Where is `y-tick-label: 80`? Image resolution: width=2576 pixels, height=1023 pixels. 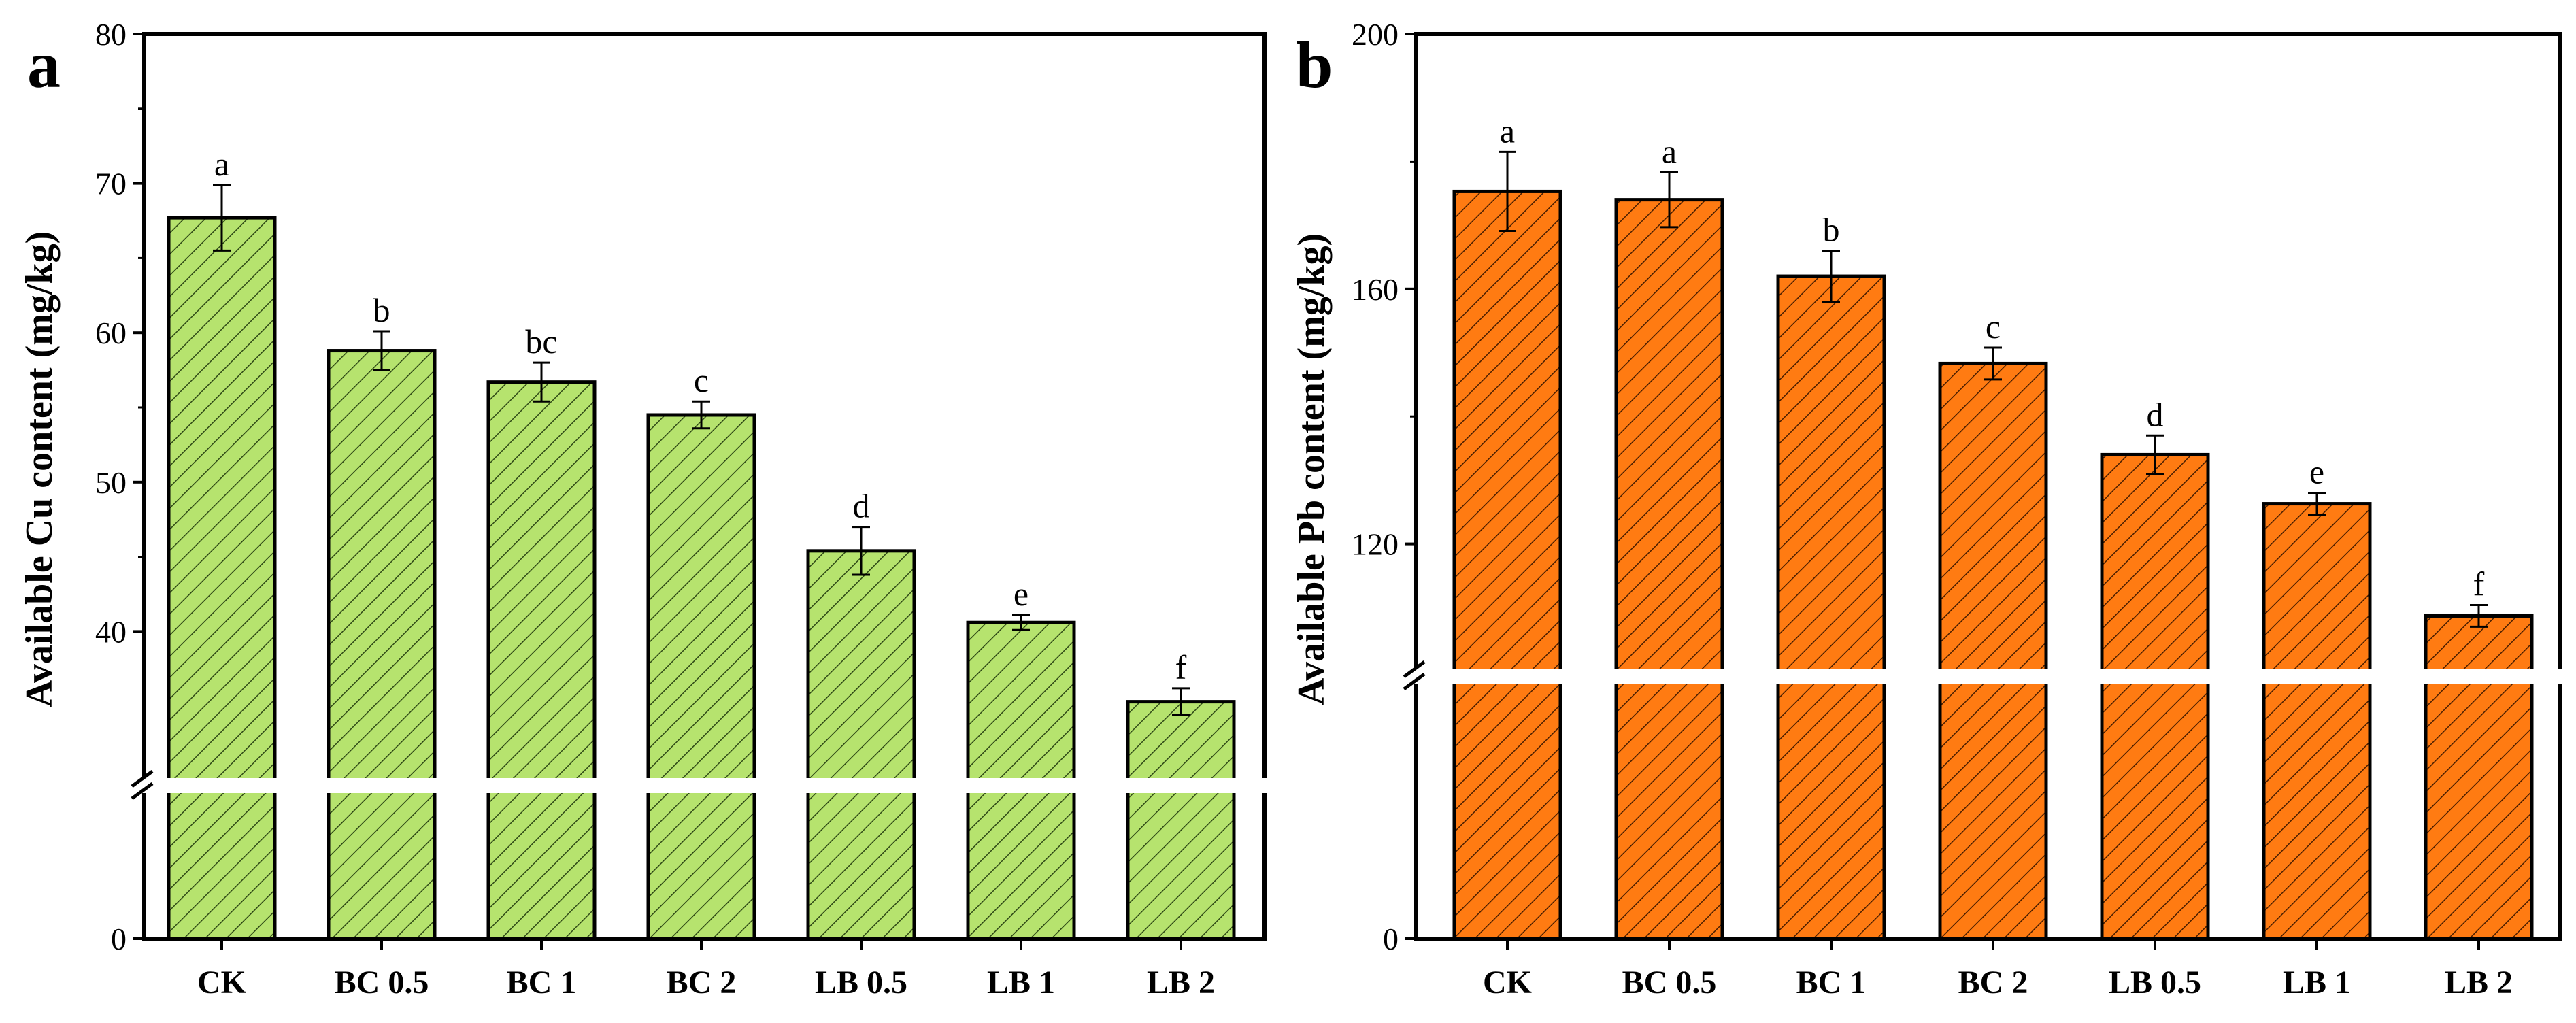 y-tick-label: 80 is located at coordinates (111, 34).